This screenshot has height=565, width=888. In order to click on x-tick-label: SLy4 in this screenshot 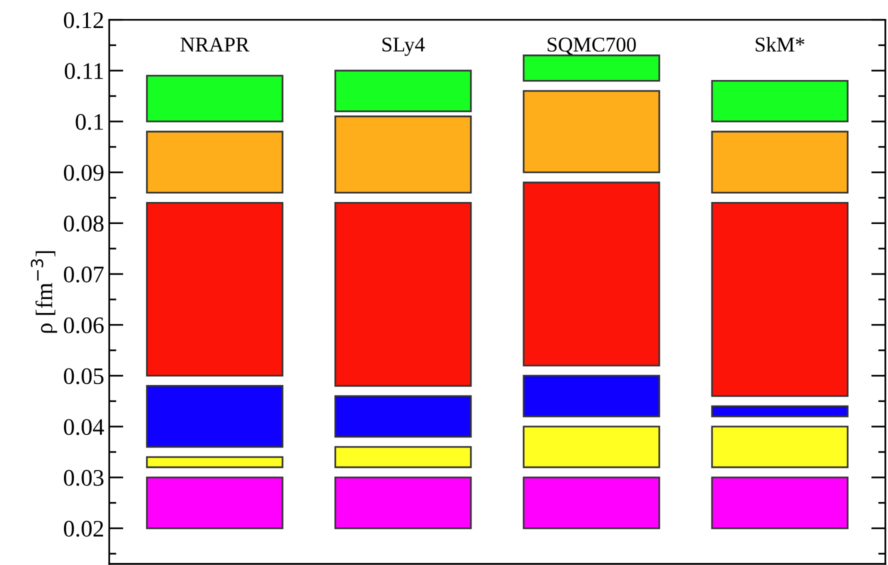, I will do `click(403, 47)`.